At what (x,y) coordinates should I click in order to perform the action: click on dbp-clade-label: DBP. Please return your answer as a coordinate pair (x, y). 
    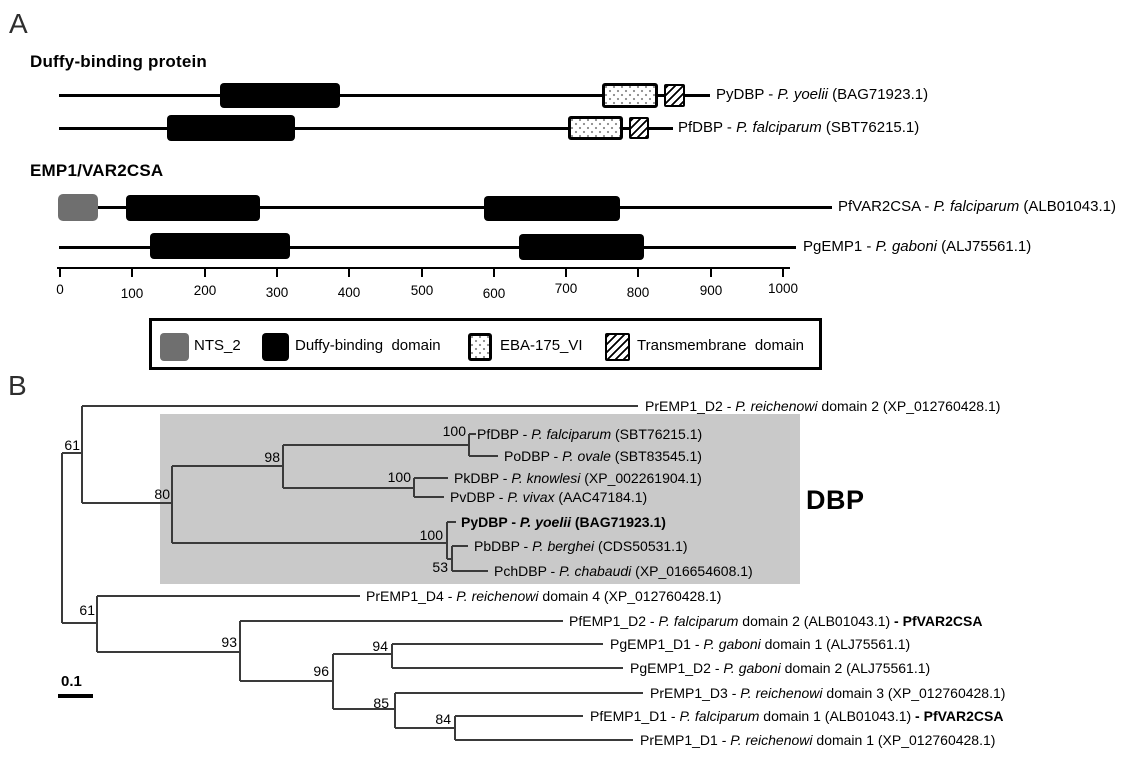
    Looking at the image, I should click on (835, 500).